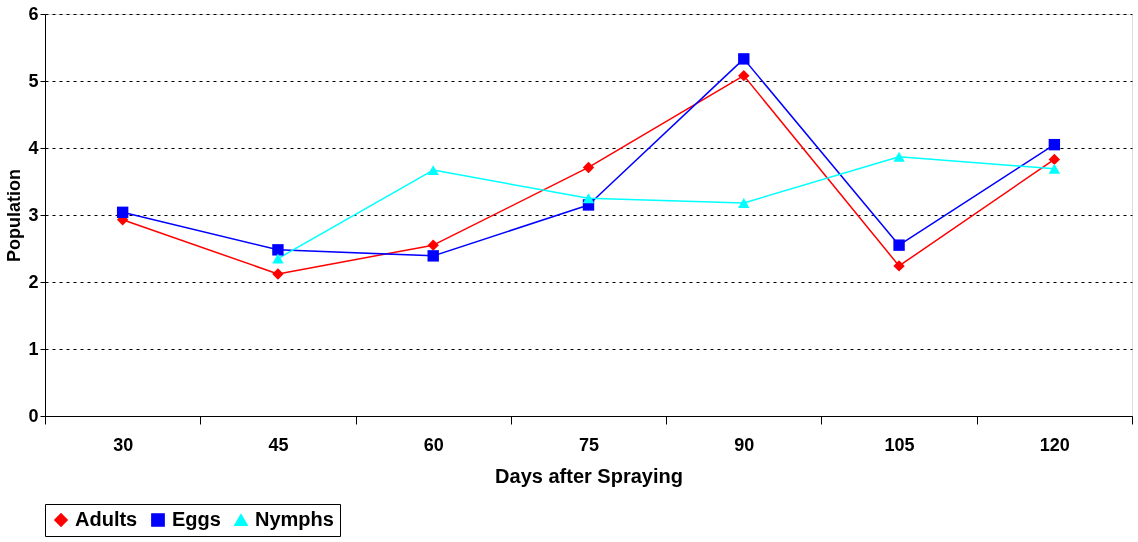  I want to click on x-tick-label: 105, so click(899, 444).